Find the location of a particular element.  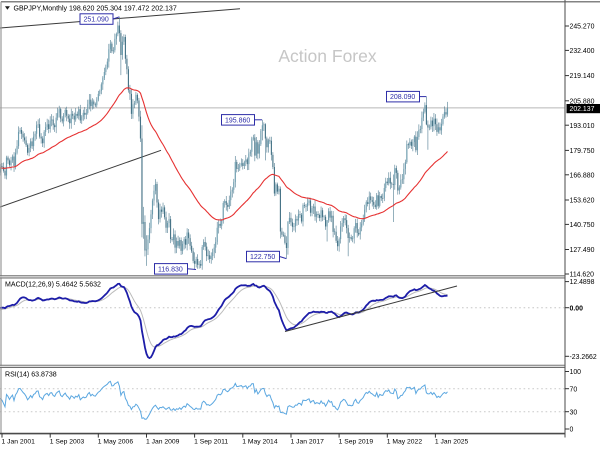

svg-text: 1 May 2014 is located at coordinates (260, 442).